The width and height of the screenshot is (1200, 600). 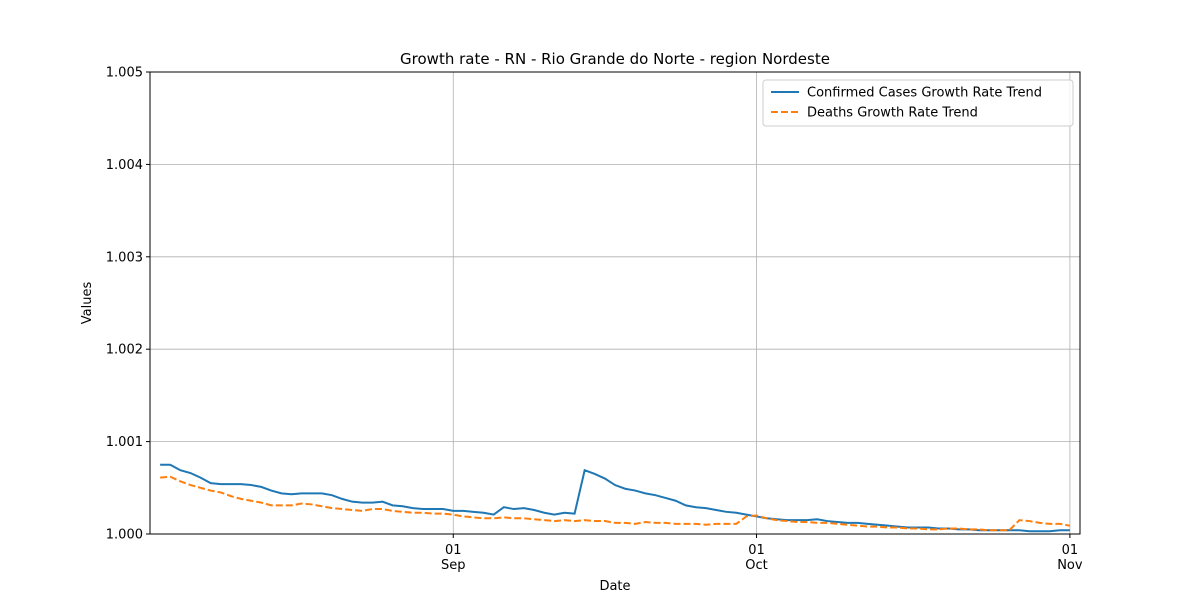 I want to click on legend-box, so click(x=918, y=103).